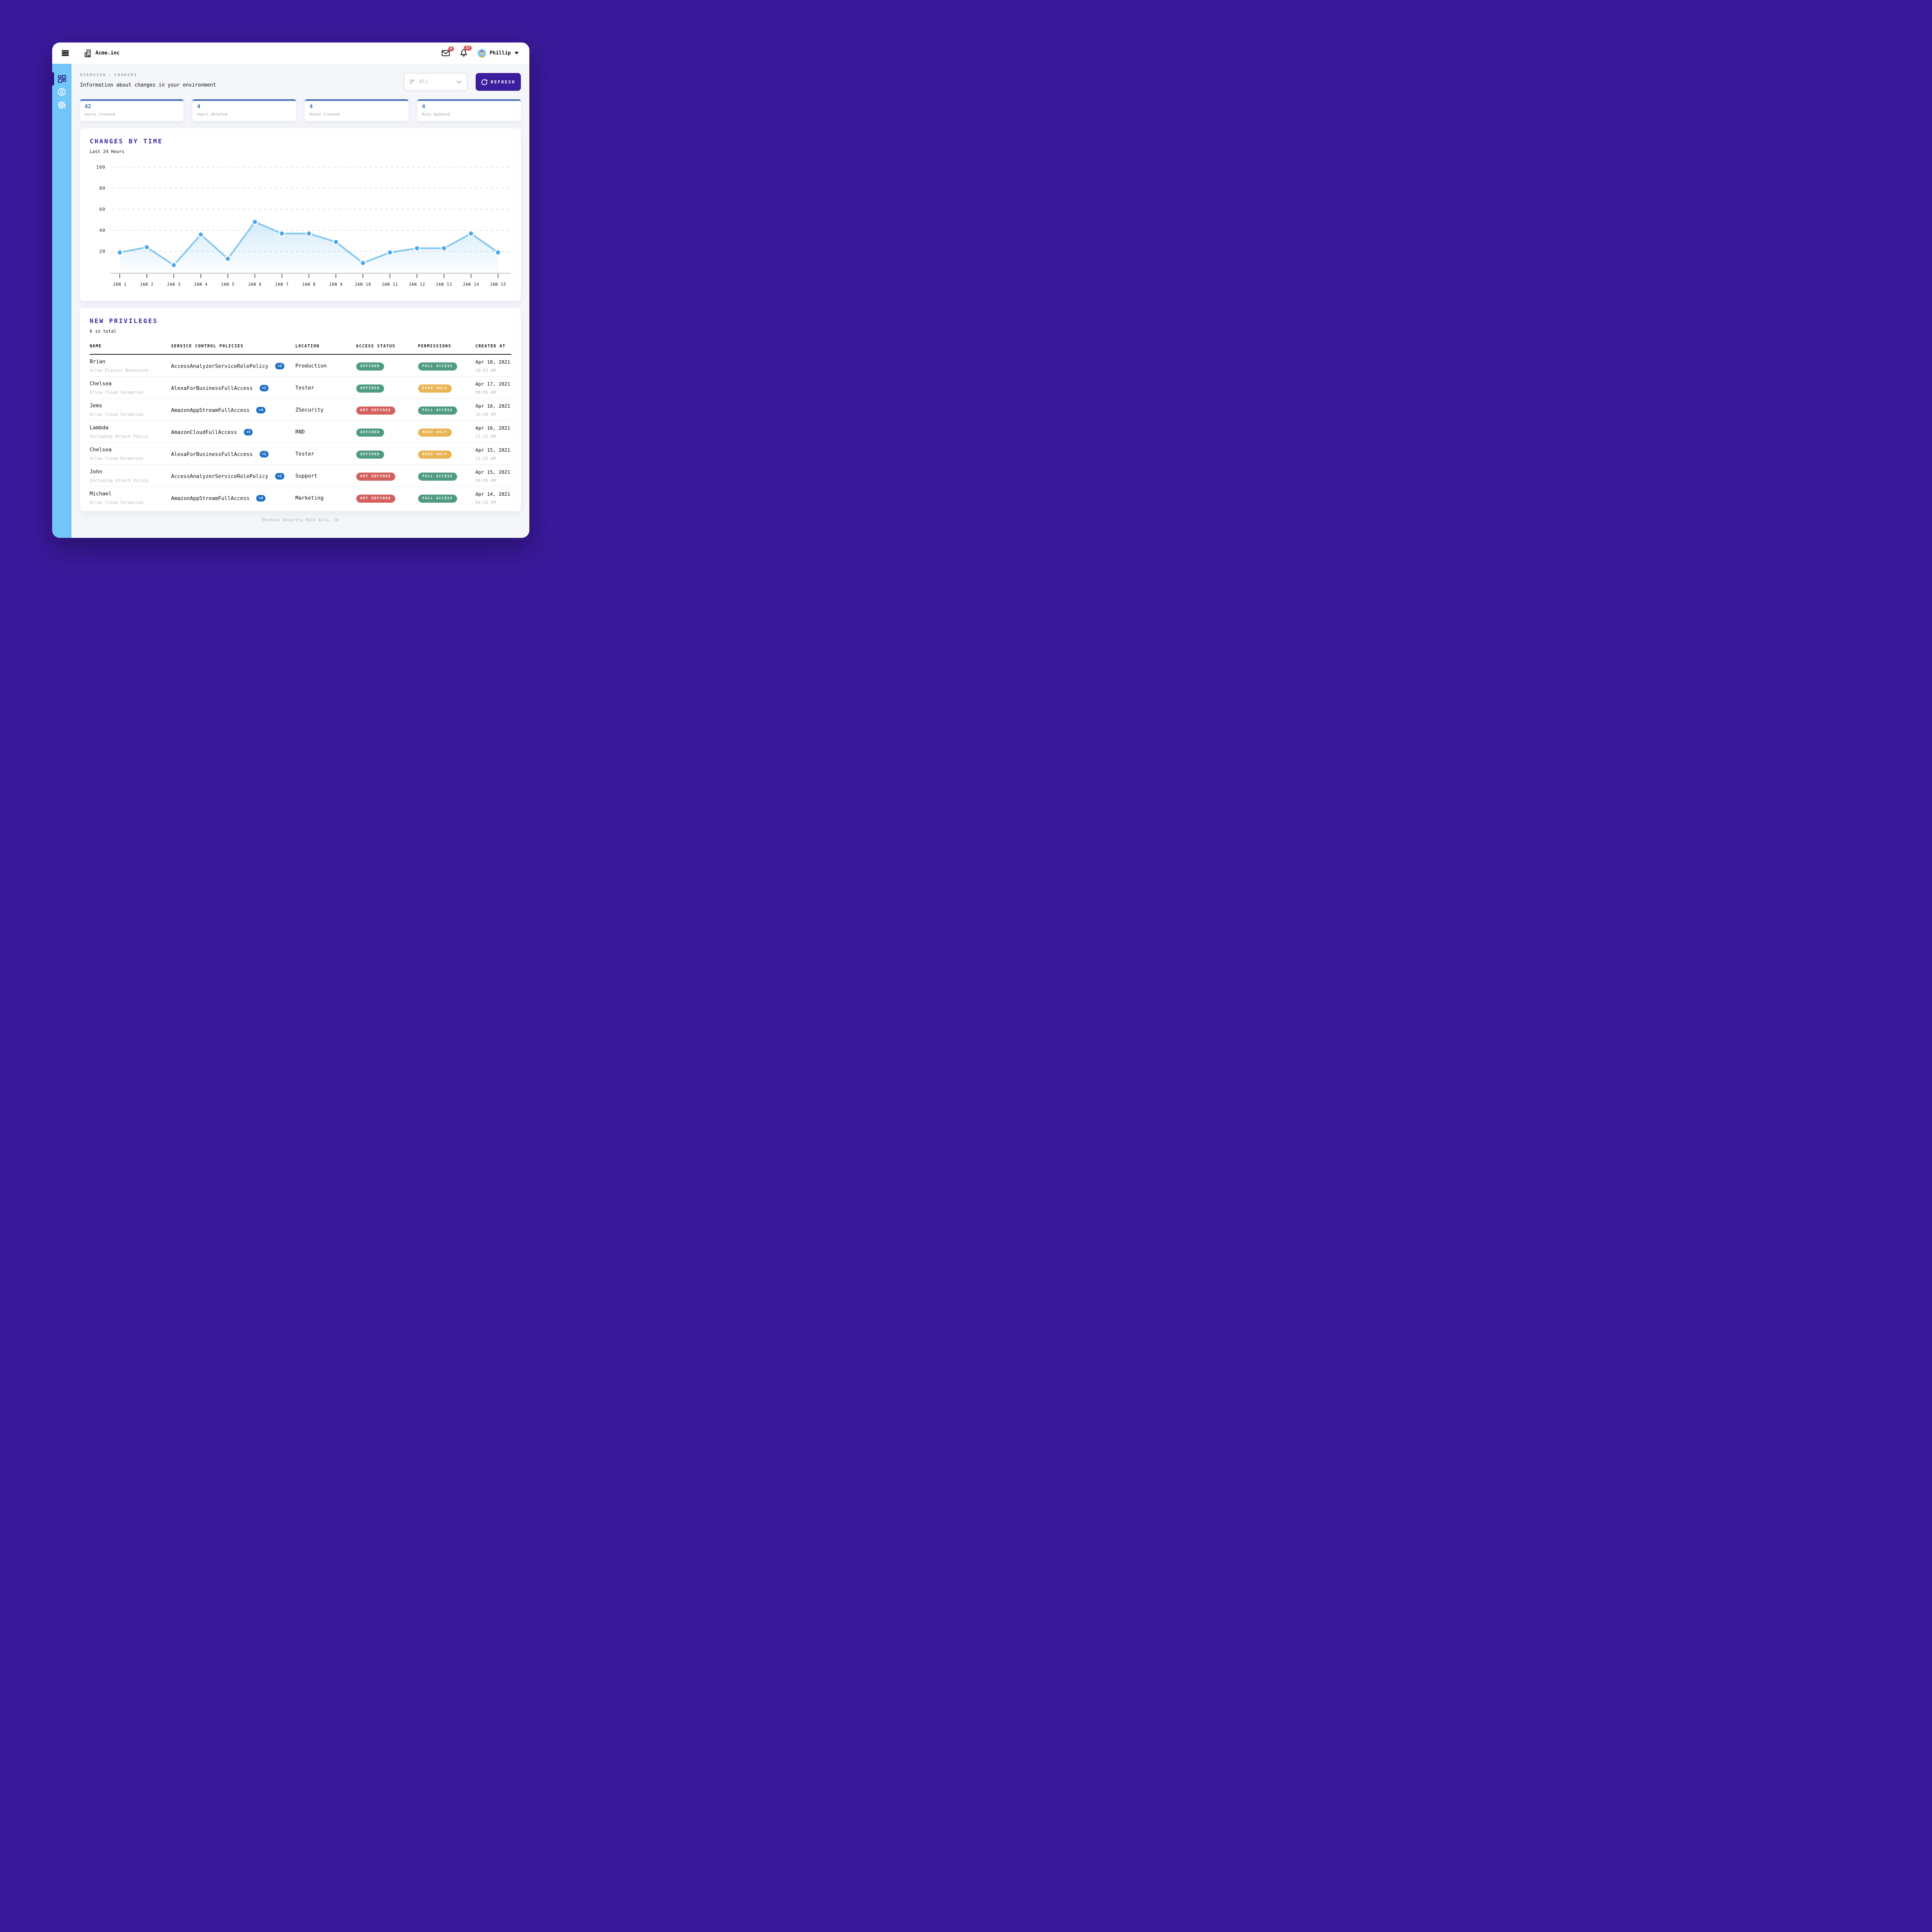 The width and height of the screenshot is (1932, 1932). Describe the element at coordinates (53, 78) in the screenshot. I see `active-indicator` at that location.